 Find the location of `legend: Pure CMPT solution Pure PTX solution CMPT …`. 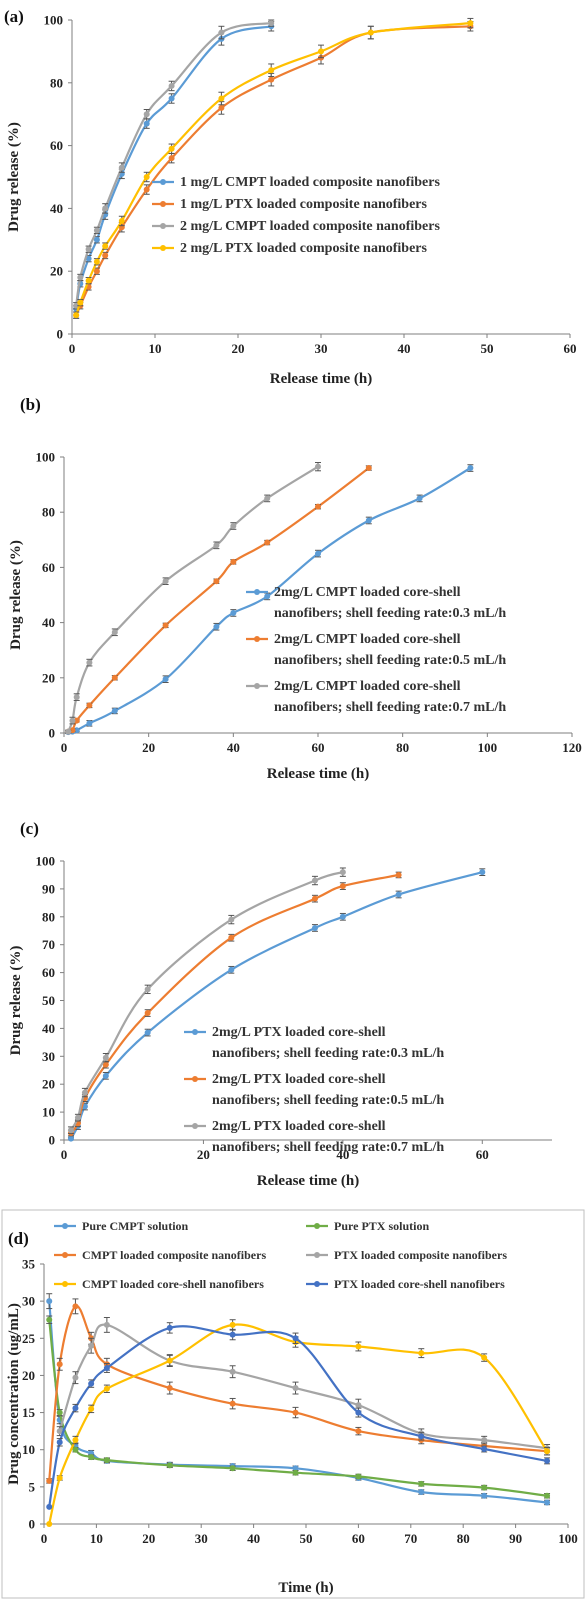

legend: Pure CMPT solution Pure PTX solution CMPT … is located at coordinates (280, 1255).